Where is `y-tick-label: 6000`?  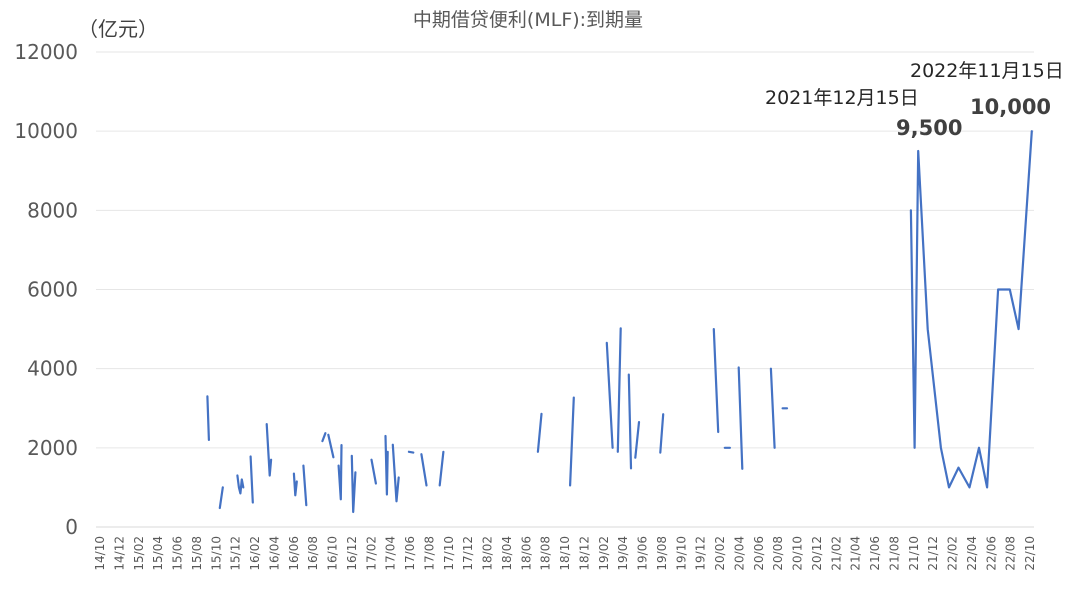
y-tick-label: 6000 is located at coordinates (52, 290).